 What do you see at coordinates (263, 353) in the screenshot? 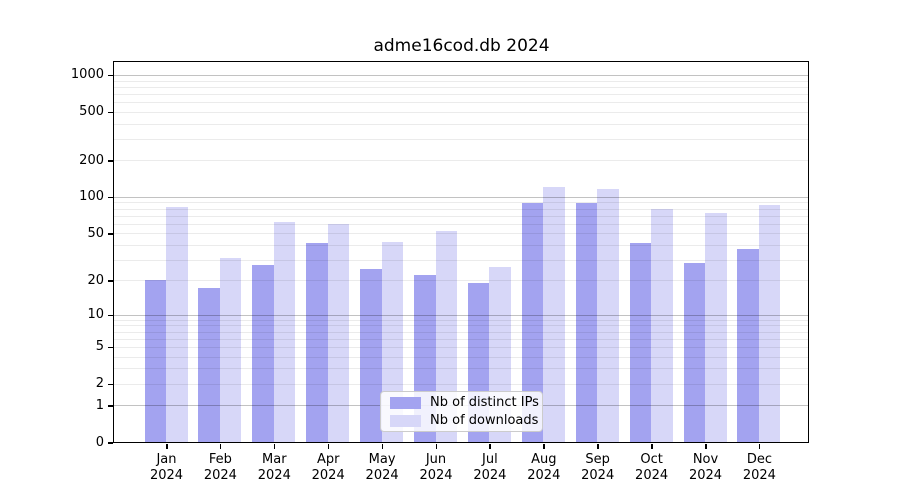
I see `bar-mar-distinct-ips` at bounding box center [263, 353].